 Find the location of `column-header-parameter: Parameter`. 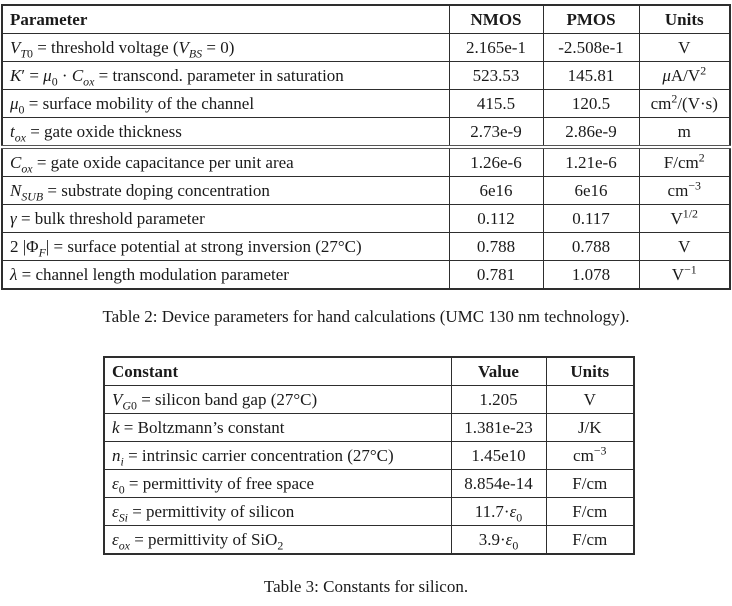

column-header-parameter: Parameter is located at coordinates (225, 19).